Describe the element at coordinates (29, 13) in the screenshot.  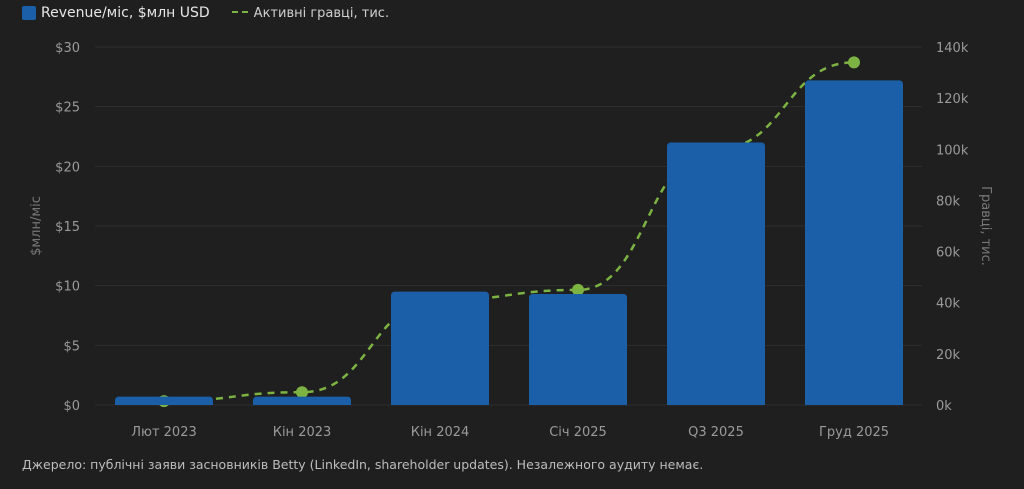
I see `bar-swatch-icon` at that location.